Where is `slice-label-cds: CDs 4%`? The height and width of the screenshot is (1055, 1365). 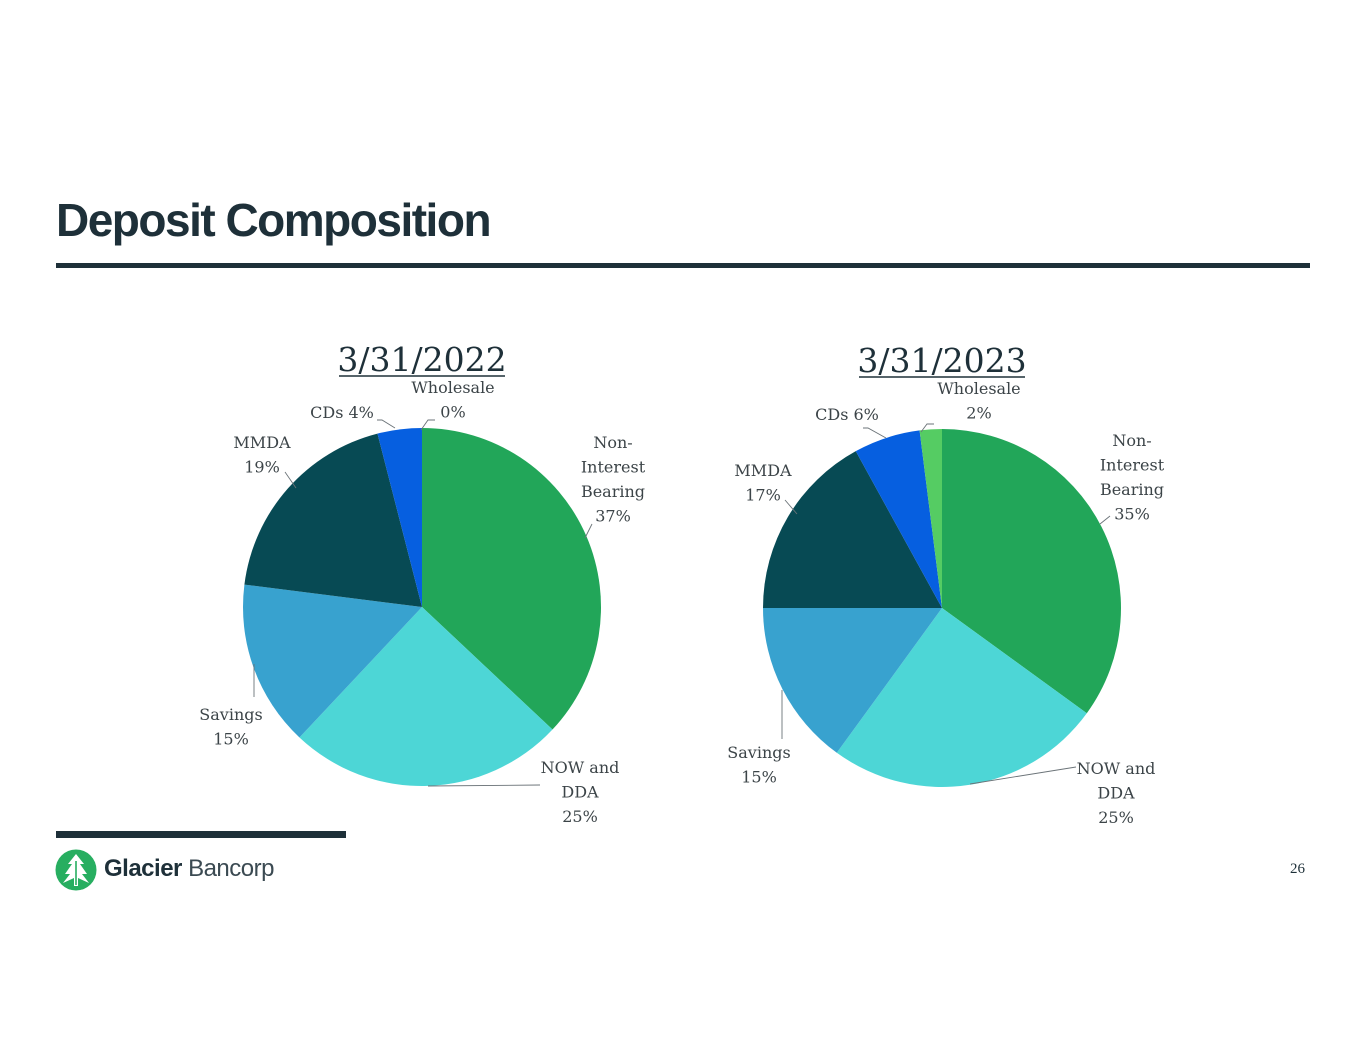 slice-label-cds: CDs 4% is located at coordinates (342, 412).